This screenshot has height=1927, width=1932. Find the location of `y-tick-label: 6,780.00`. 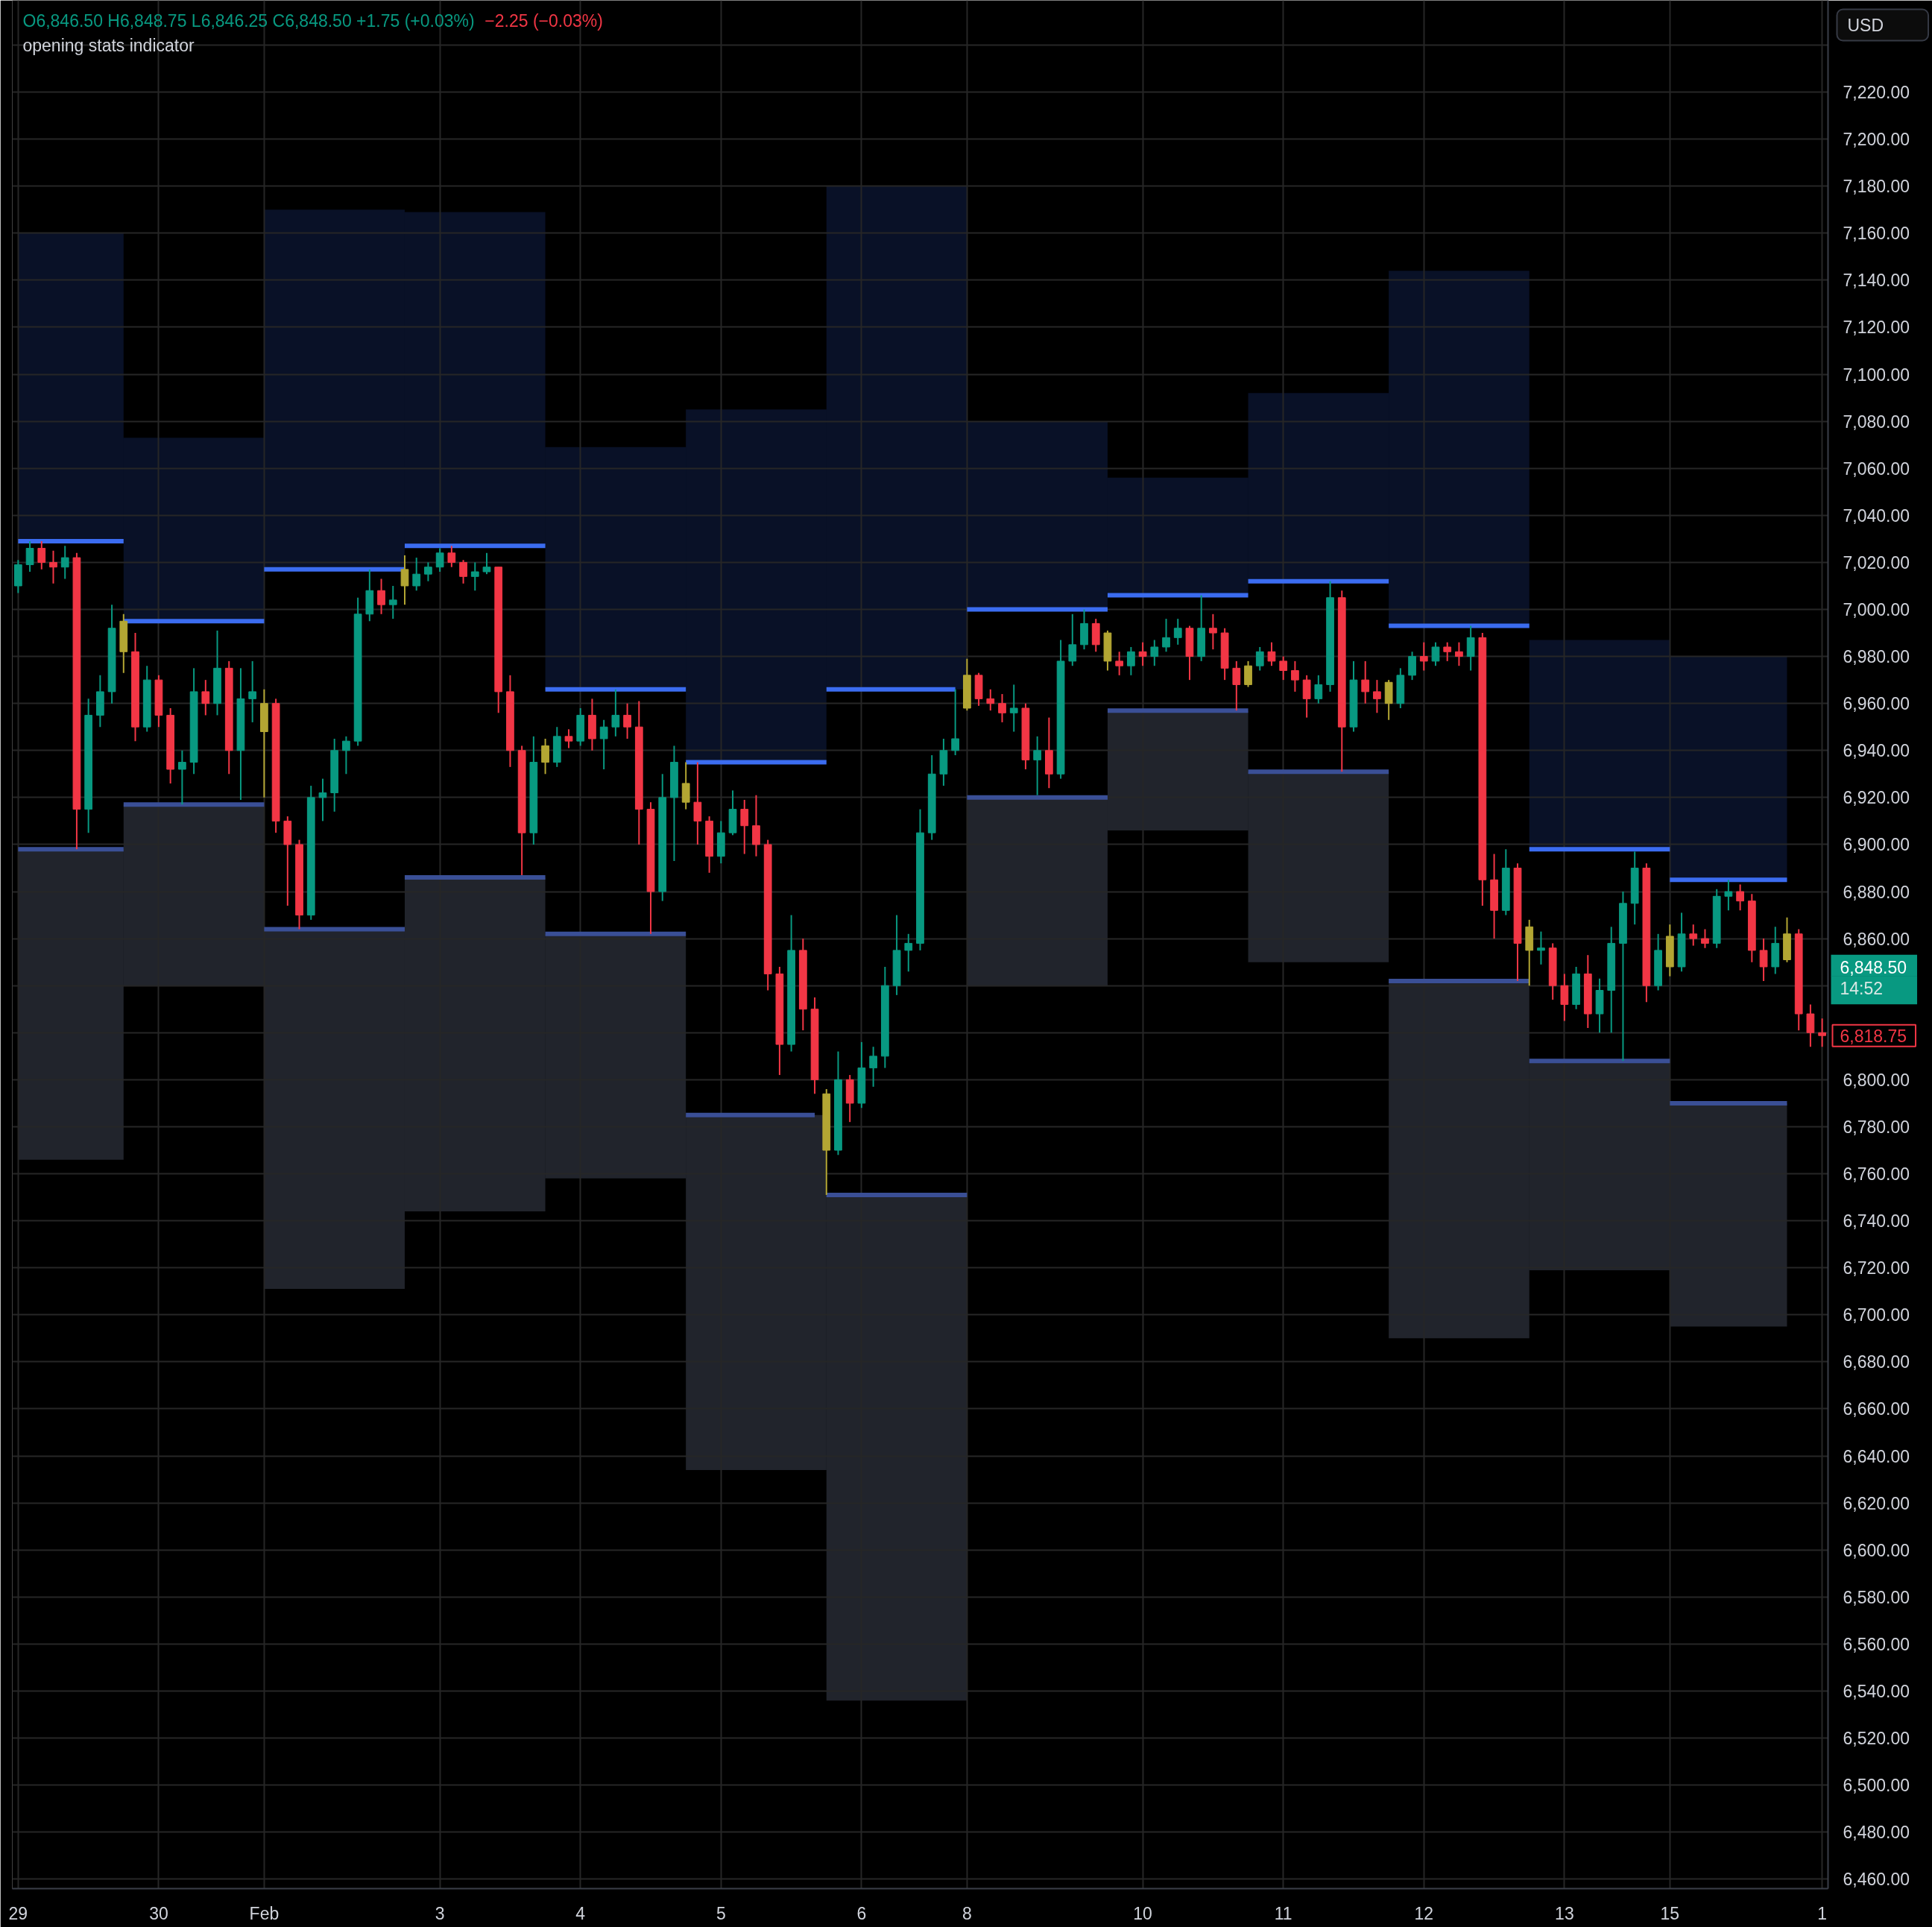

y-tick-label: 6,780.00 is located at coordinates (1877, 1127).